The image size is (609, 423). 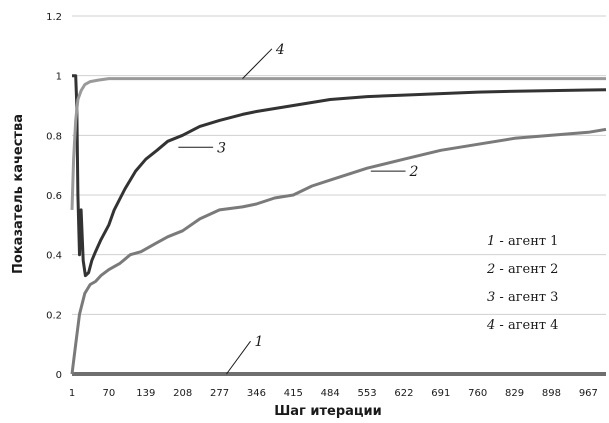 I want to click on x-tick-label: 208, so click(x=182, y=393).